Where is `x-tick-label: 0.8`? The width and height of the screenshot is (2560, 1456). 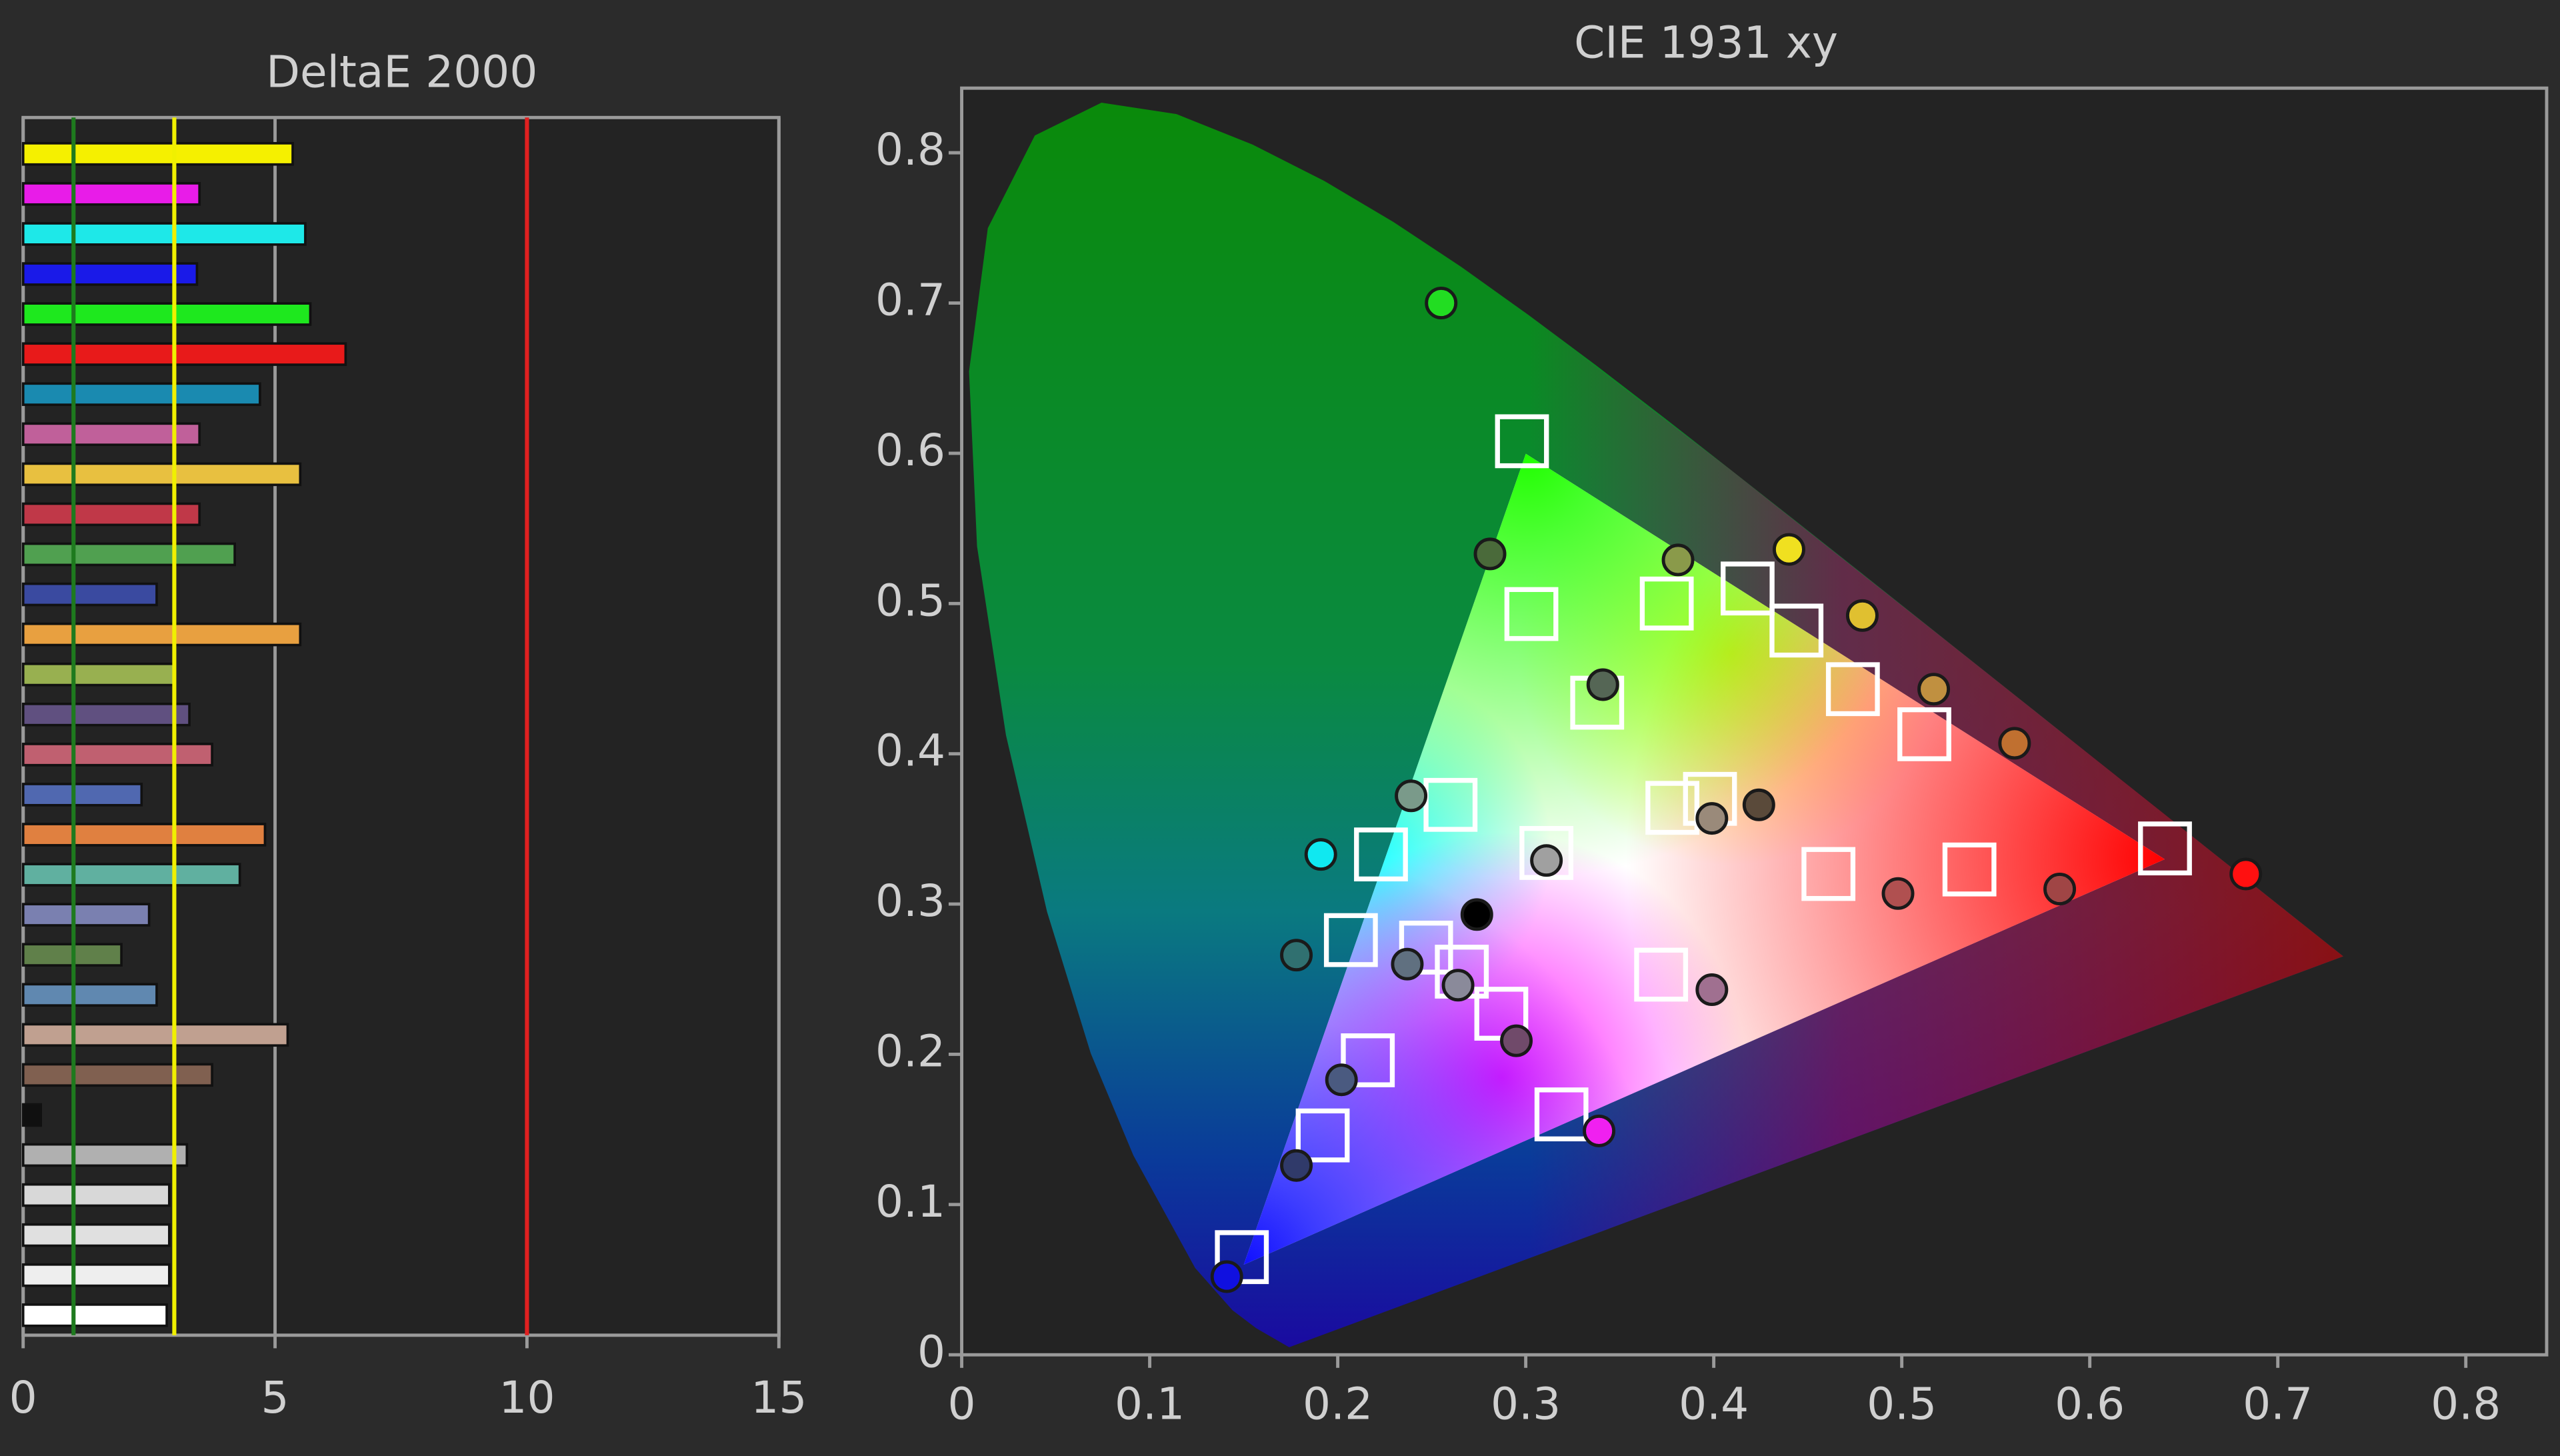
x-tick-label: 0.8 is located at coordinates (2466, 1404).